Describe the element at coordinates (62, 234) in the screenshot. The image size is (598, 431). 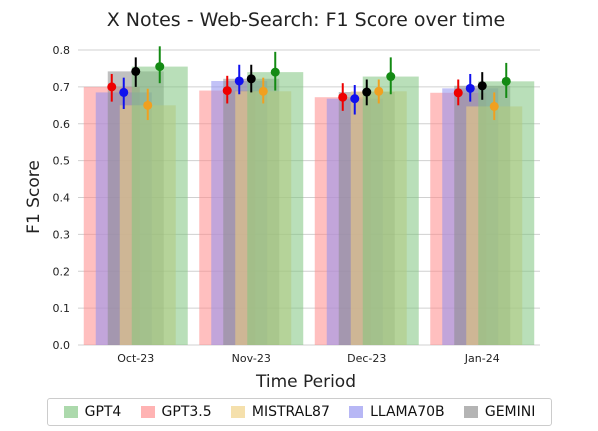
I see `y-tick-label: 0.3` at that location.